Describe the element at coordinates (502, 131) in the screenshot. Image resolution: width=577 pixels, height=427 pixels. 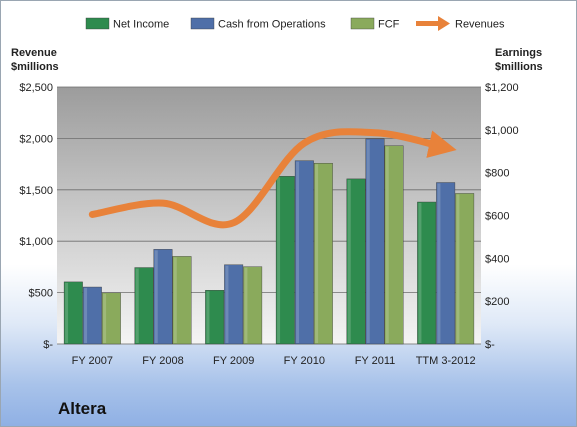
I see `right-tick-label: $1,000` at that location.